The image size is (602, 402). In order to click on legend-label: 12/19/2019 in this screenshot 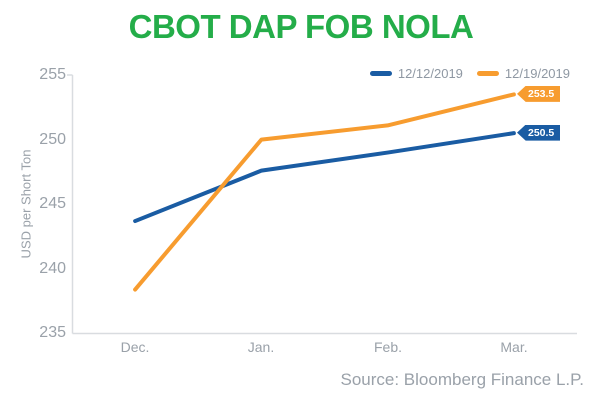, I will do `click(537, 73)`.